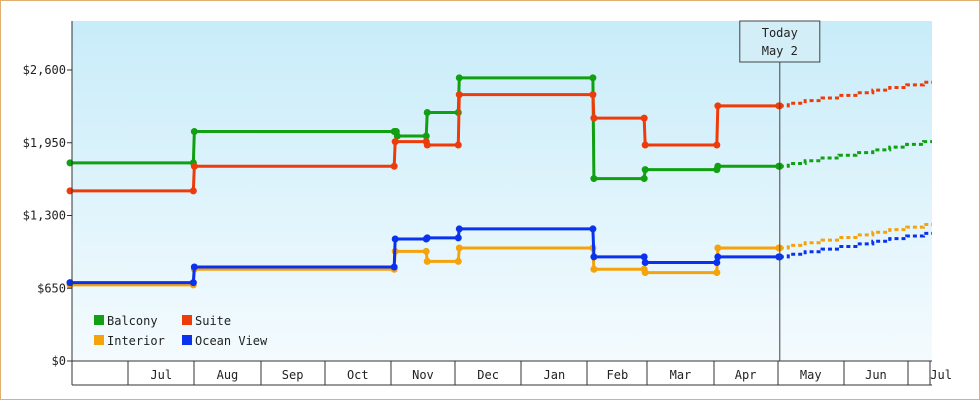 The height and width of the screenshot is (400, 980). I want to click on x-tick-label: Aug, so click(228, 375).